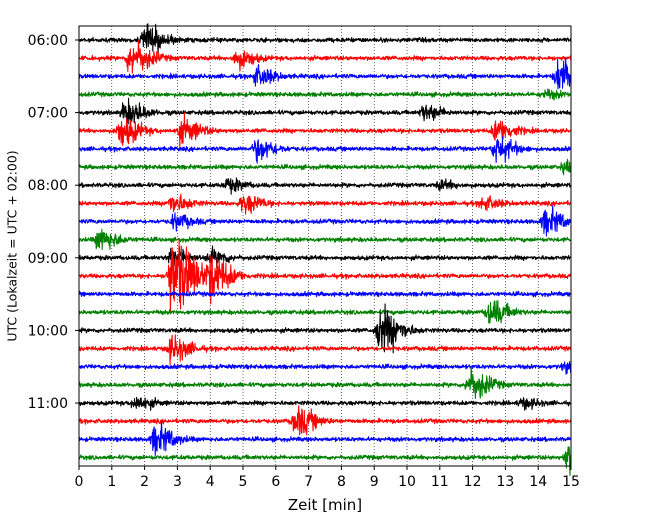 This screenshot has height=520, width=650. Describe the element at coordinates (275, 482) in the screenshot. I see `x-tick-label: 6` at that location.